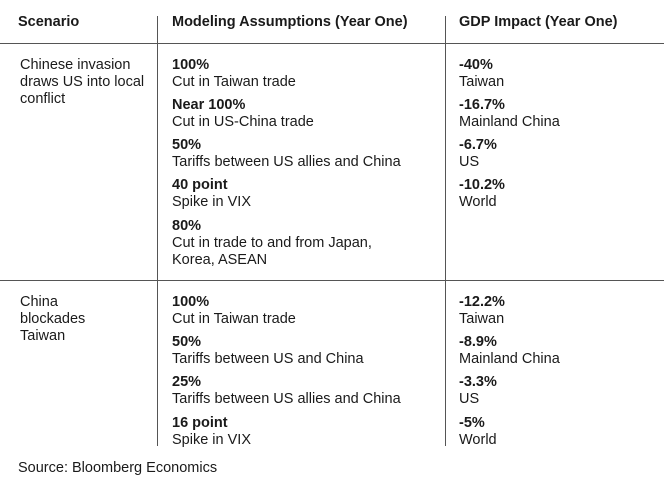 The image size is (667, 485). What do you see at coordinates (478, 382) in the screenshot?
I see `impact-value: -3.3%` at bounding box center [478, 382].